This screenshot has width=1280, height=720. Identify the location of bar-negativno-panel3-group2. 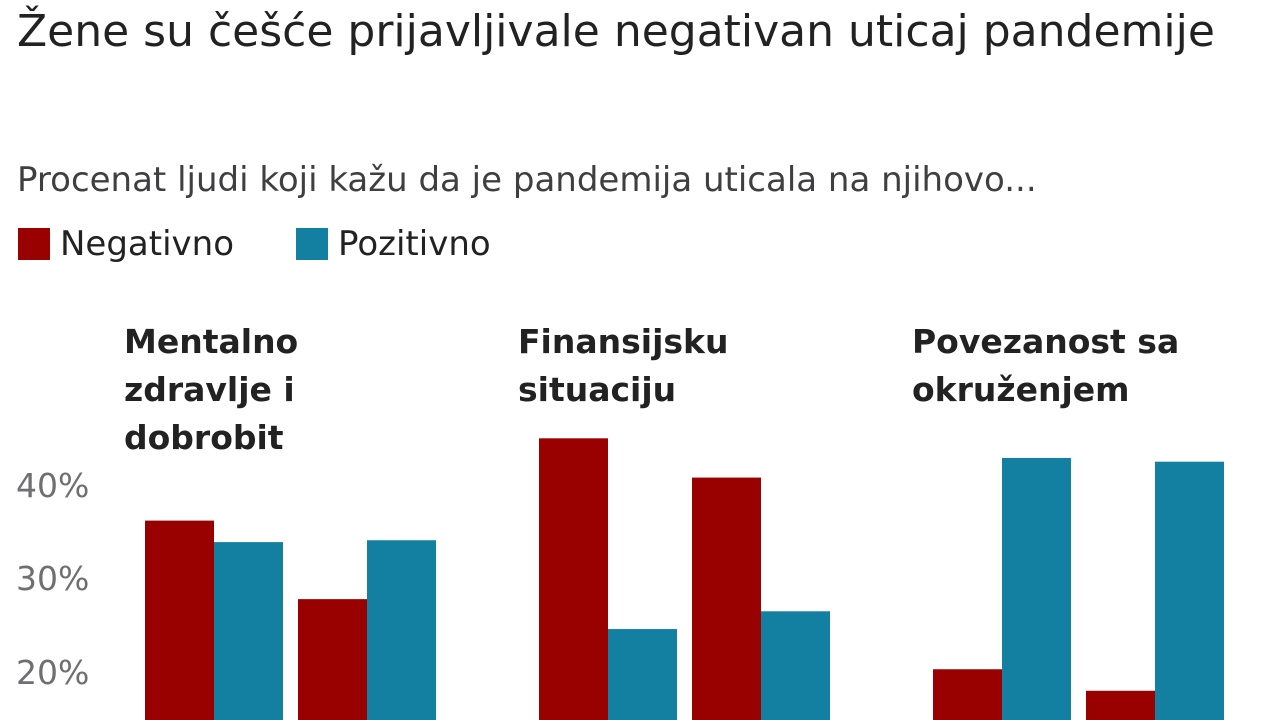
(1120, 705).